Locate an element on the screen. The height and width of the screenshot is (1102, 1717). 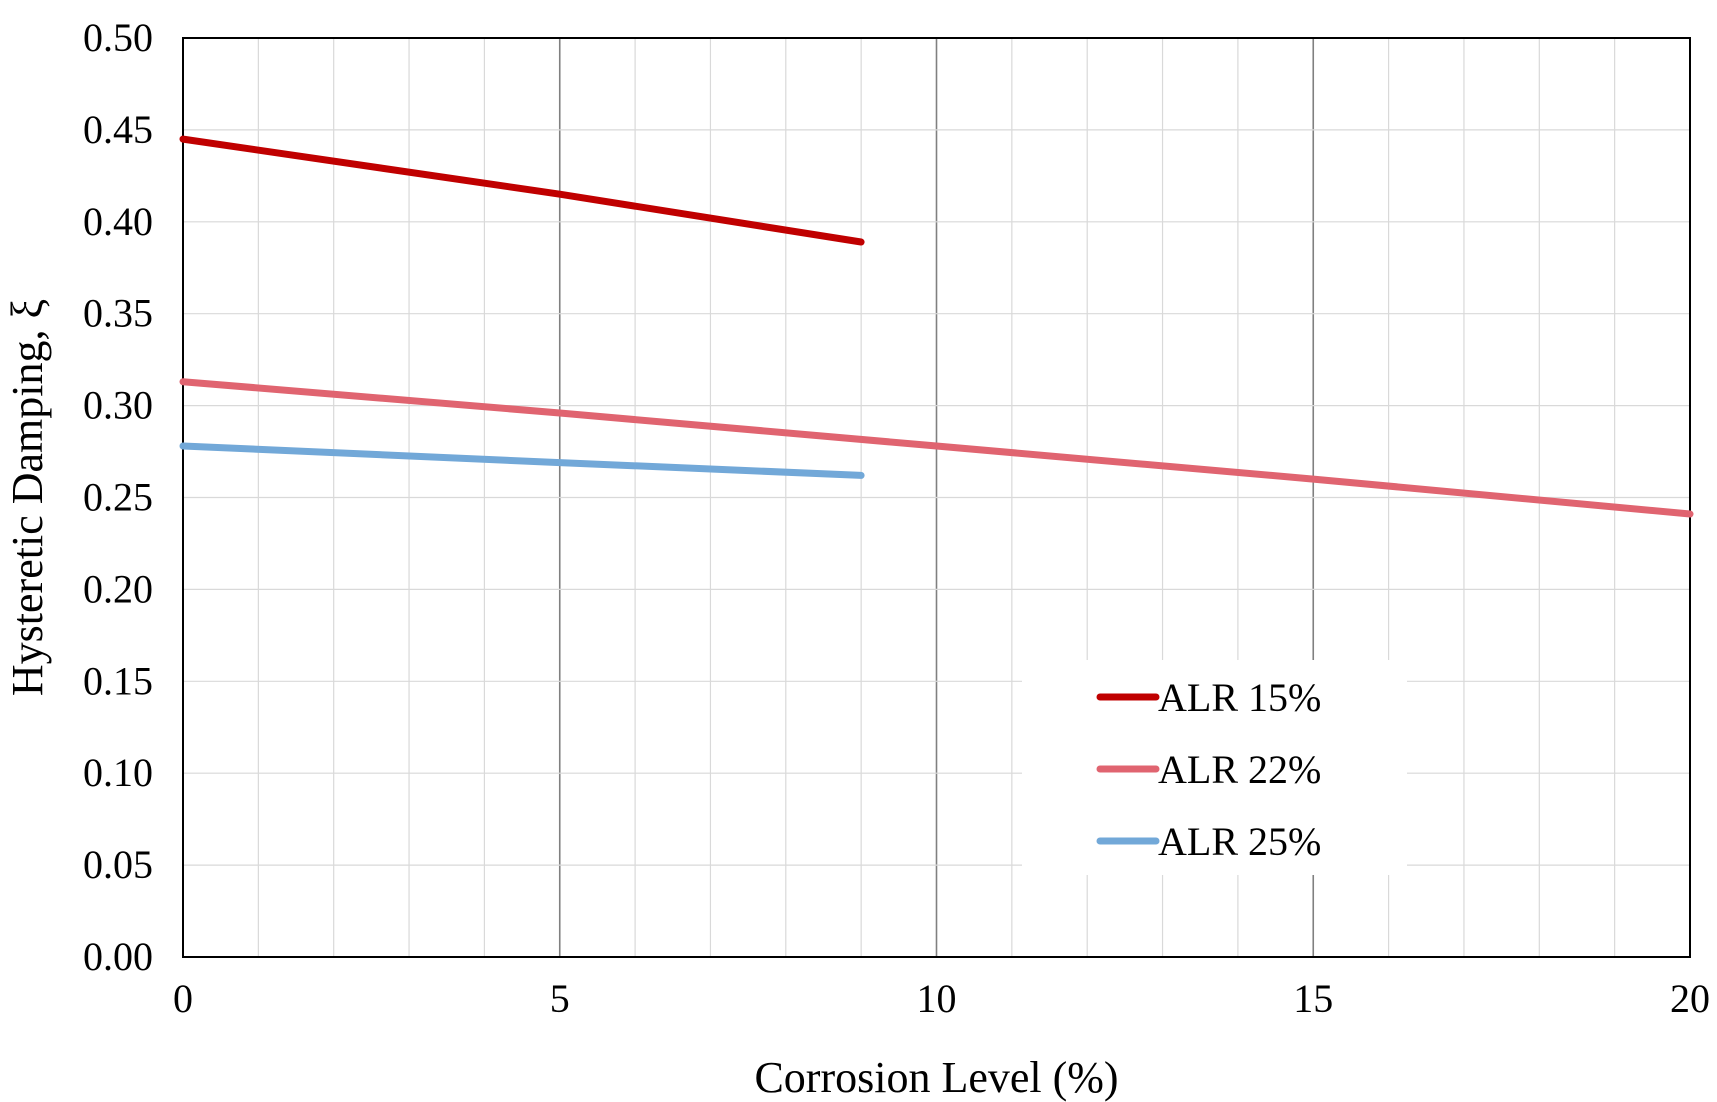
legend-background is located at coordinates (1214, 767).